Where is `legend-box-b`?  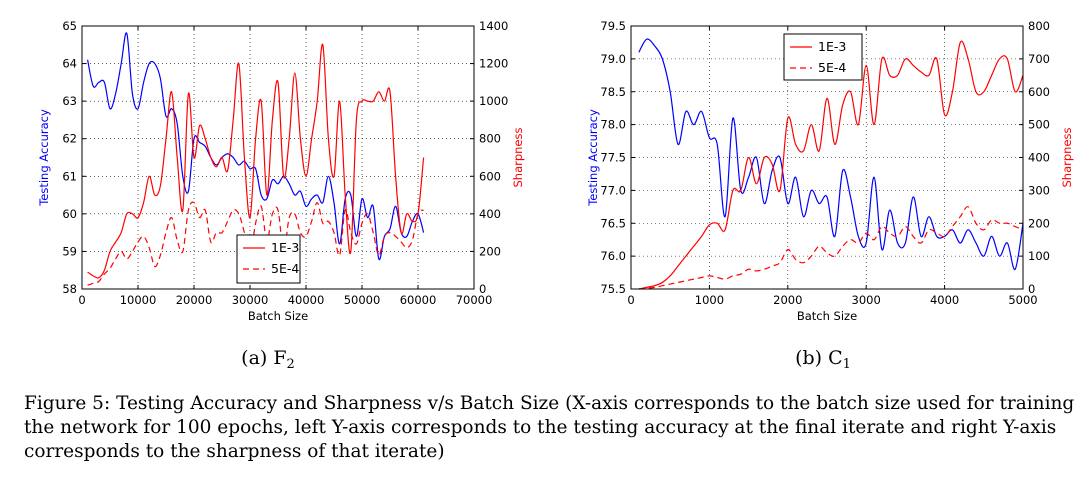 legend-box-b is located at coordinates (823, 57).